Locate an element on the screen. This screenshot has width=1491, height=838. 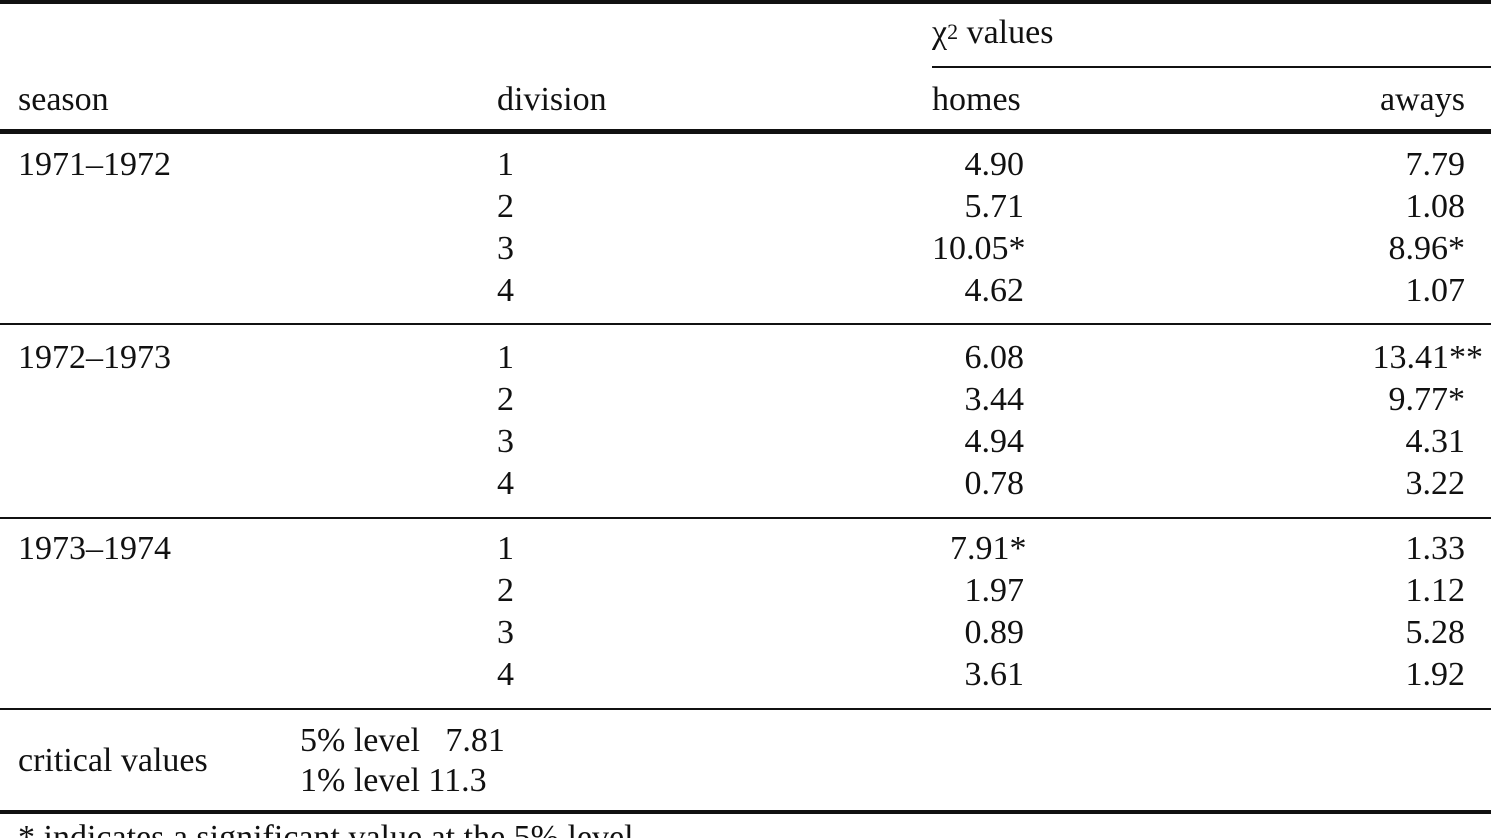
homes-cell: 4.94 is located at coordinates (994, 441).